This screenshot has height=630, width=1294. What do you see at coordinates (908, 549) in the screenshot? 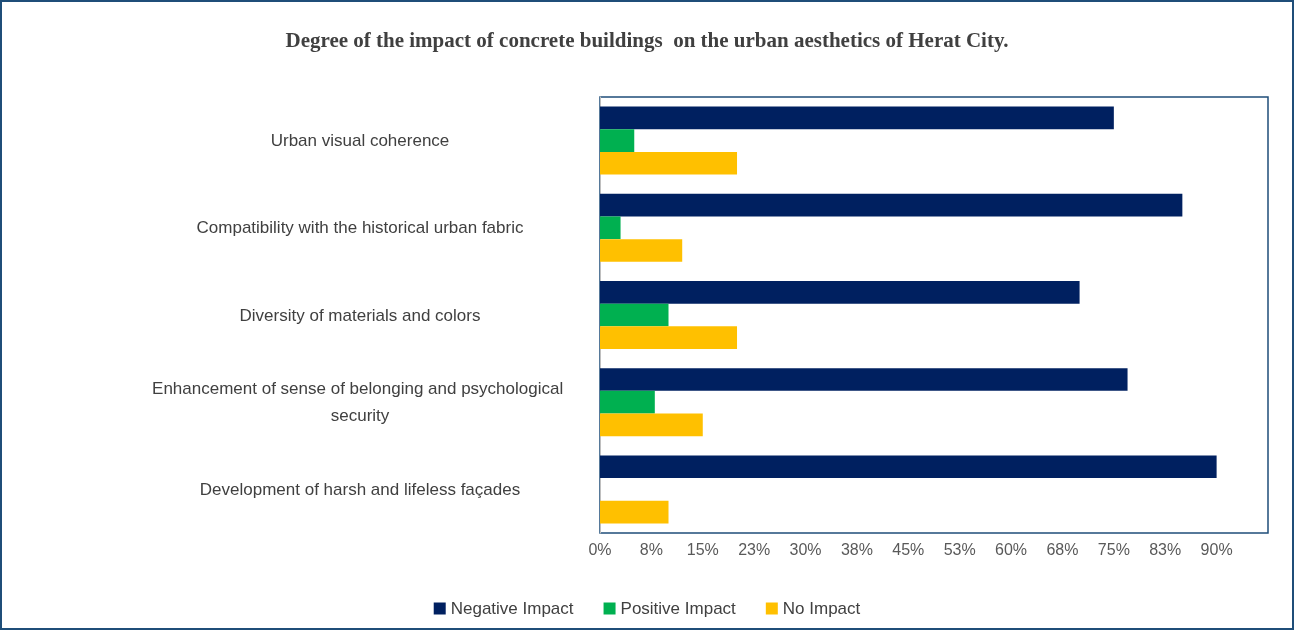
I see `x-tick-label: 45%` at bounding box center [908, 549].